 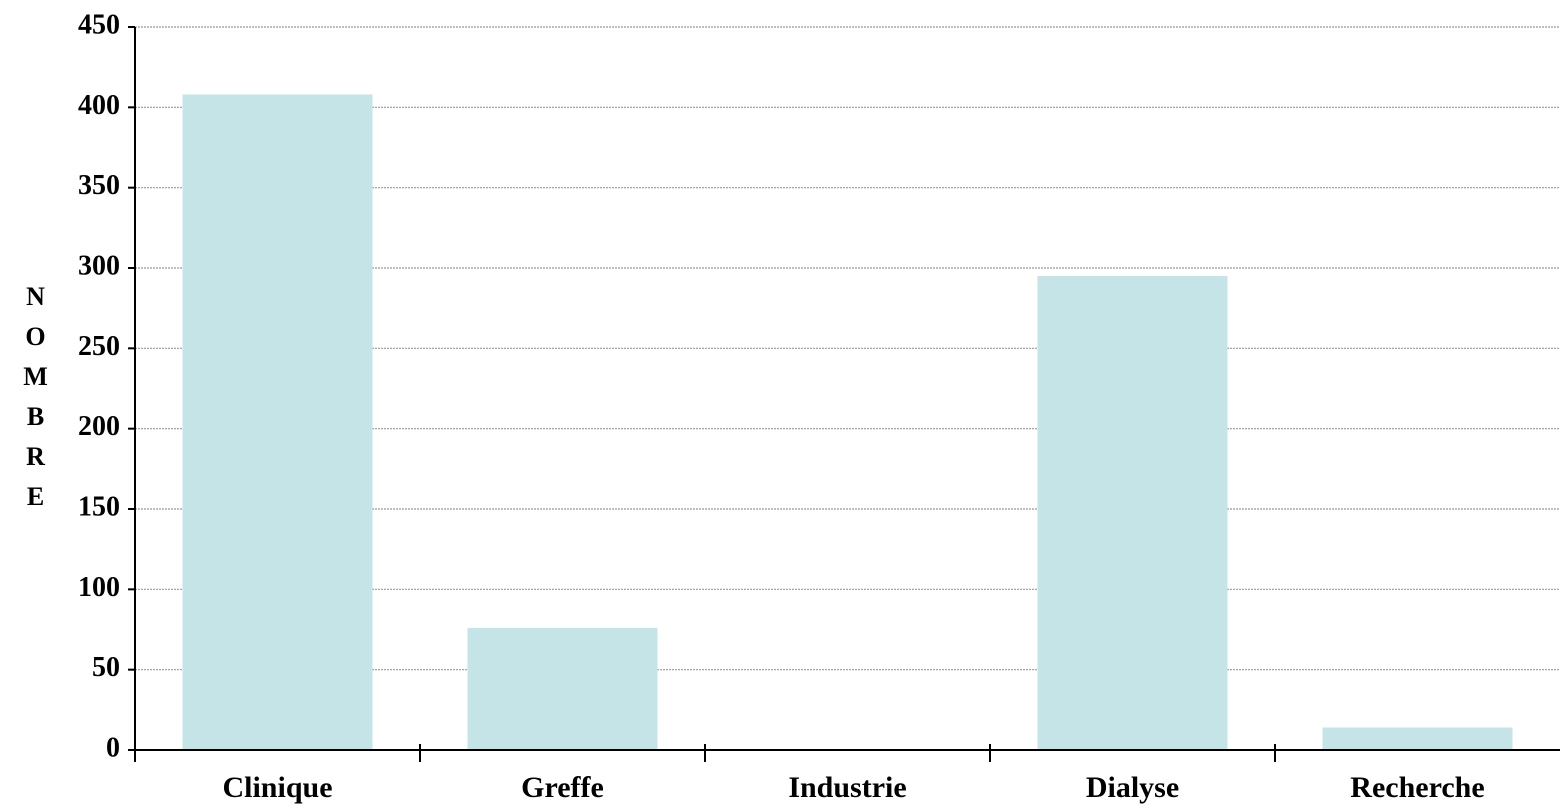 What do you see at coordinates (99, 506) in the screenshot?
I see `y-tick-label: 150` at bounding box center [99, 506].